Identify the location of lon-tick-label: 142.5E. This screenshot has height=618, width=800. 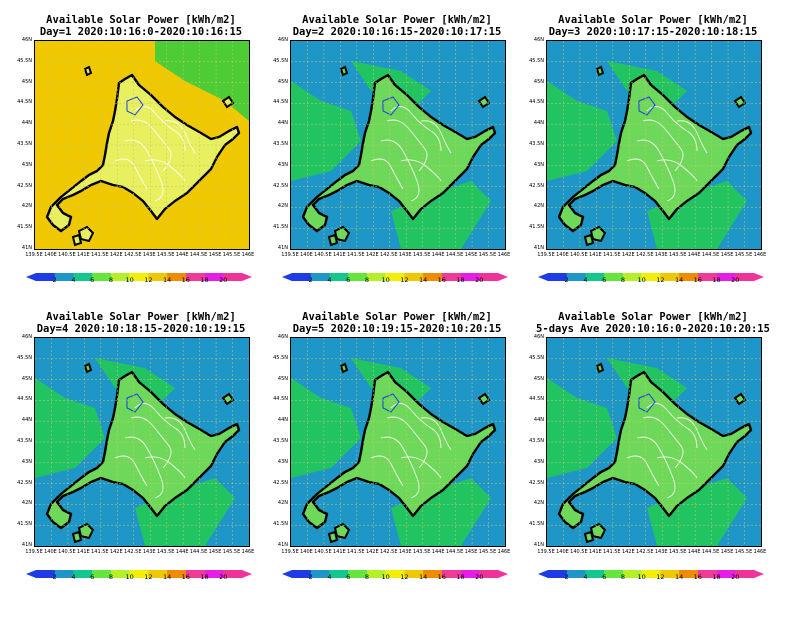
(389, 552).